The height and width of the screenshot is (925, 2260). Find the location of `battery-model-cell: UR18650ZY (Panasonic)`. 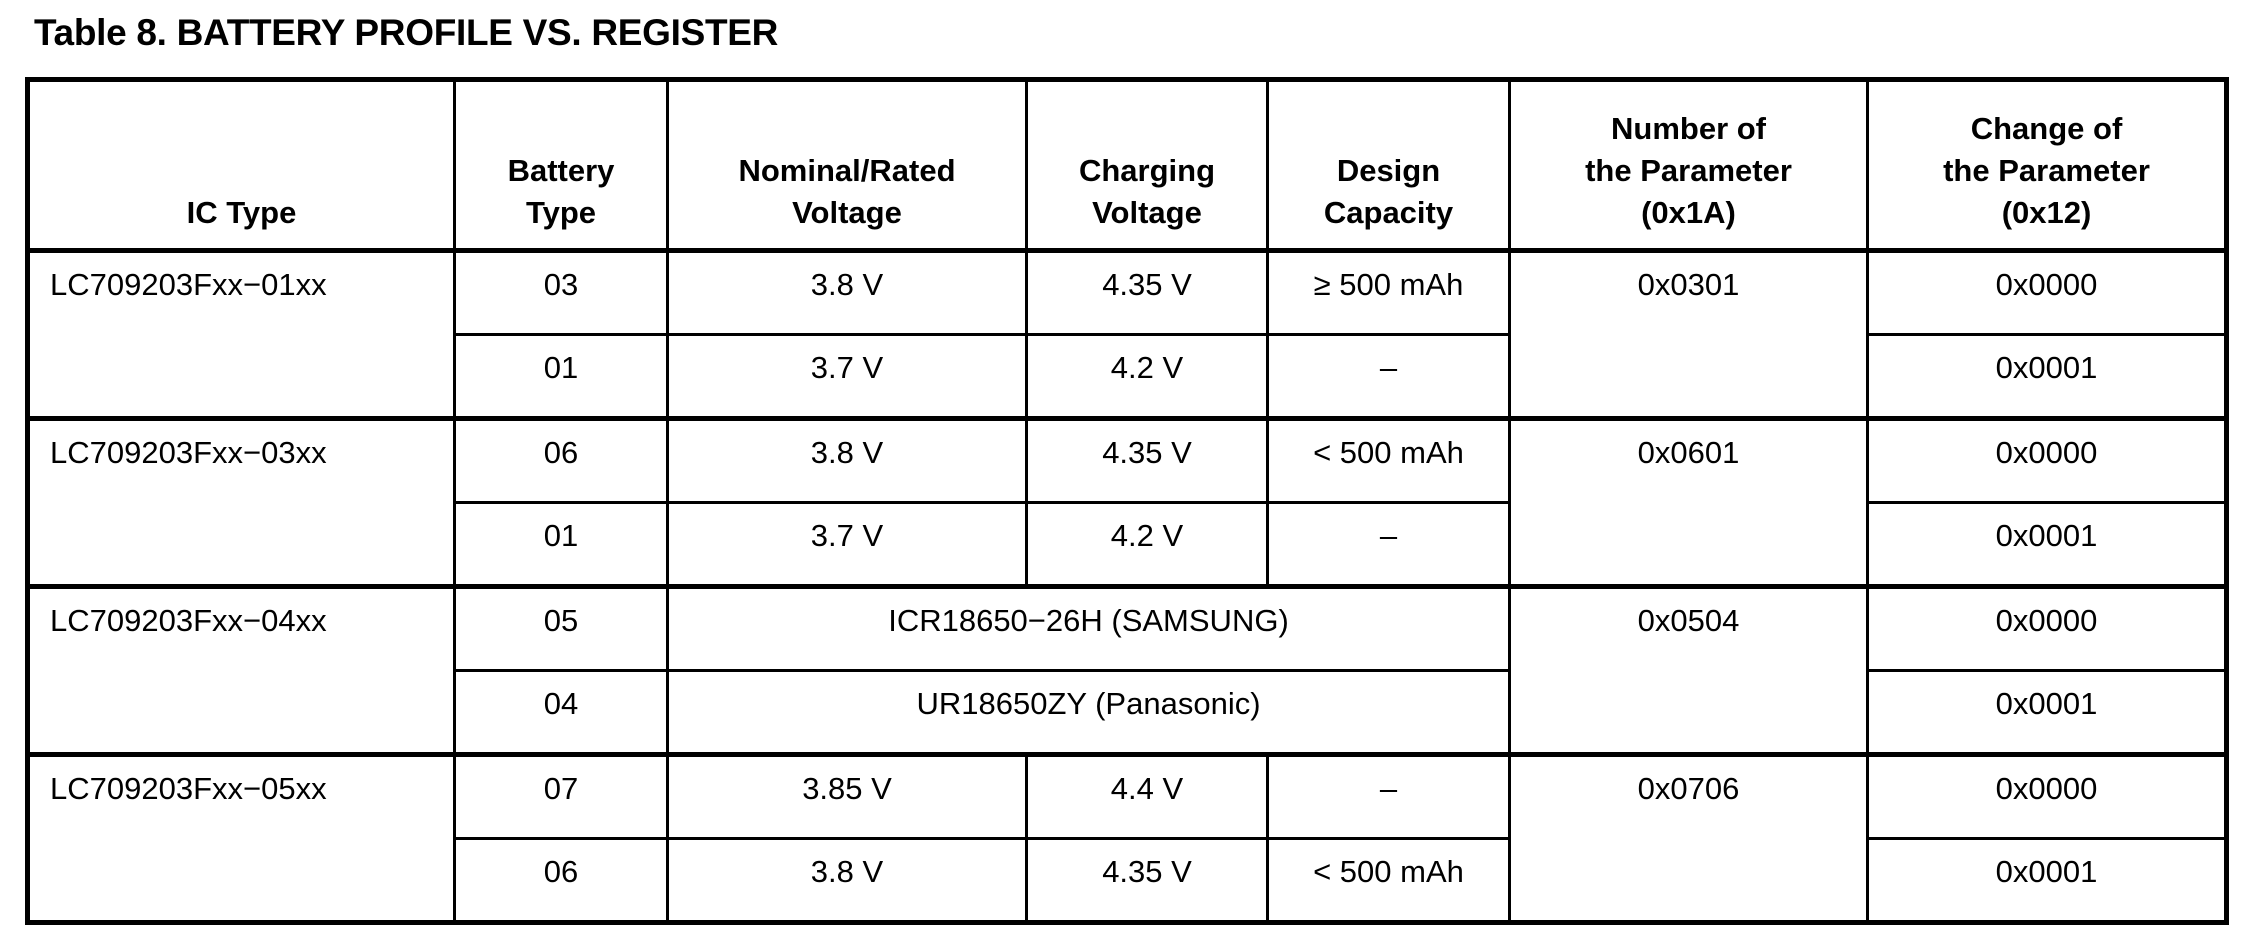

battery-model-cell: UR18650ZY (Panasonic) is located at coordinates (1088, 712).